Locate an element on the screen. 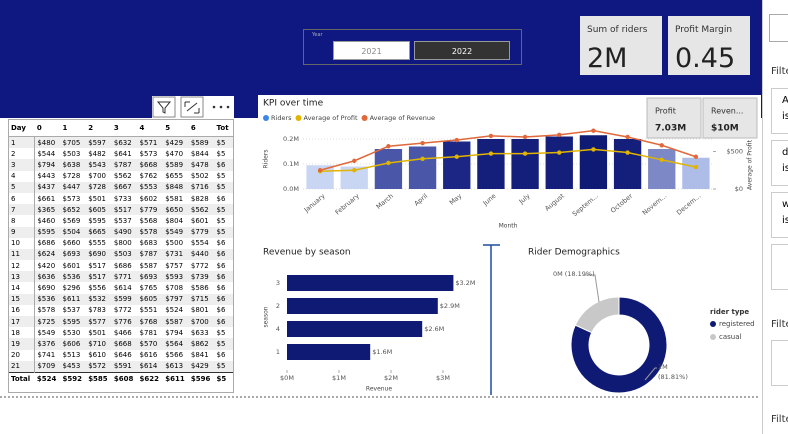 Image resolution: width=788 pixels, height=434 pixels. y2-tick-label: $0 is located at coordinates (739, 189).